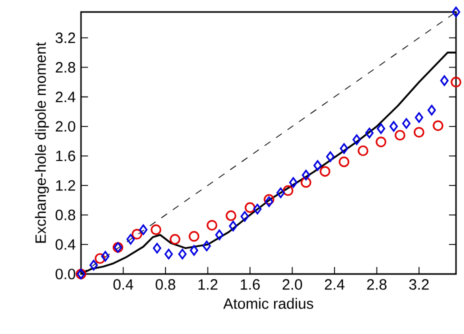 Image resolution: width=464 pixels, height=334 pixels. Describe the element at coordinates (377, 284) in the screenshot. I see `x-tick-label: 2.8` at that location.